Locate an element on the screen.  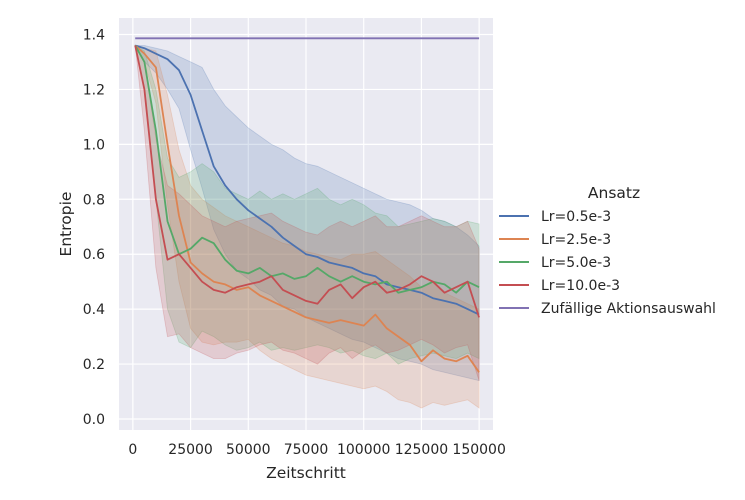
legend-label-lr-5-0e-3: Lr=5.0e-3 is located at coordinates (576, 263).